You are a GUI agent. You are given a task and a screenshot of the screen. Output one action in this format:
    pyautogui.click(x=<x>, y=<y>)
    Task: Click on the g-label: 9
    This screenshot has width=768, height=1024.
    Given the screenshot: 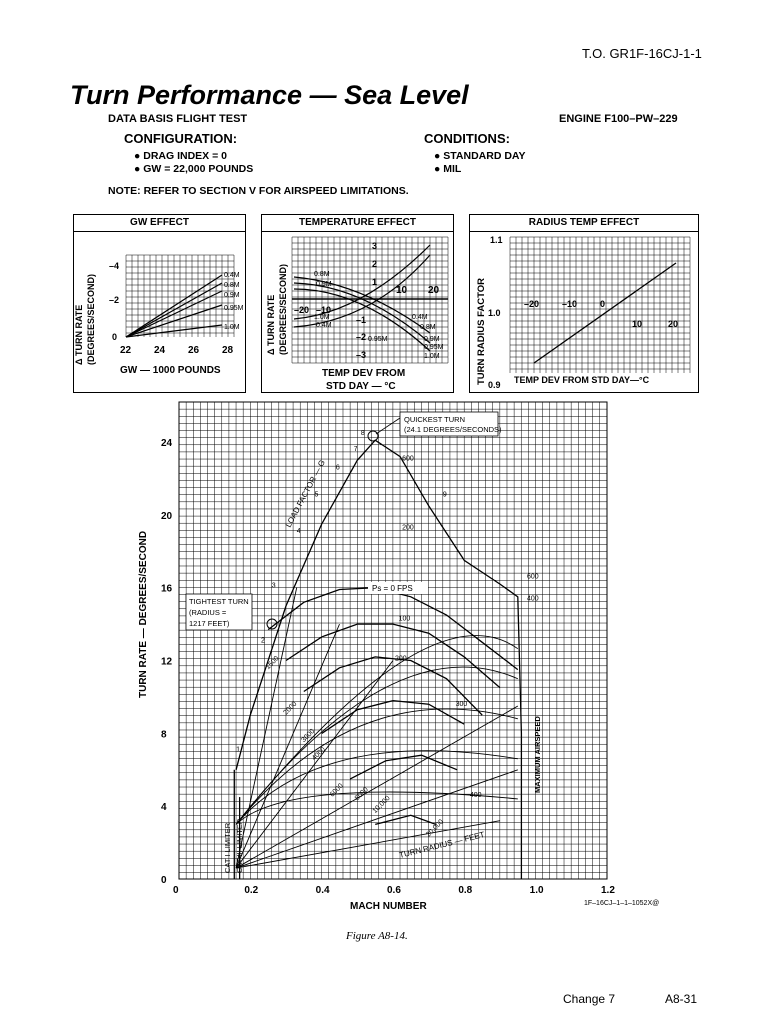 What is the action you would take?
    pyautogui.click(x=445, y=495)
    